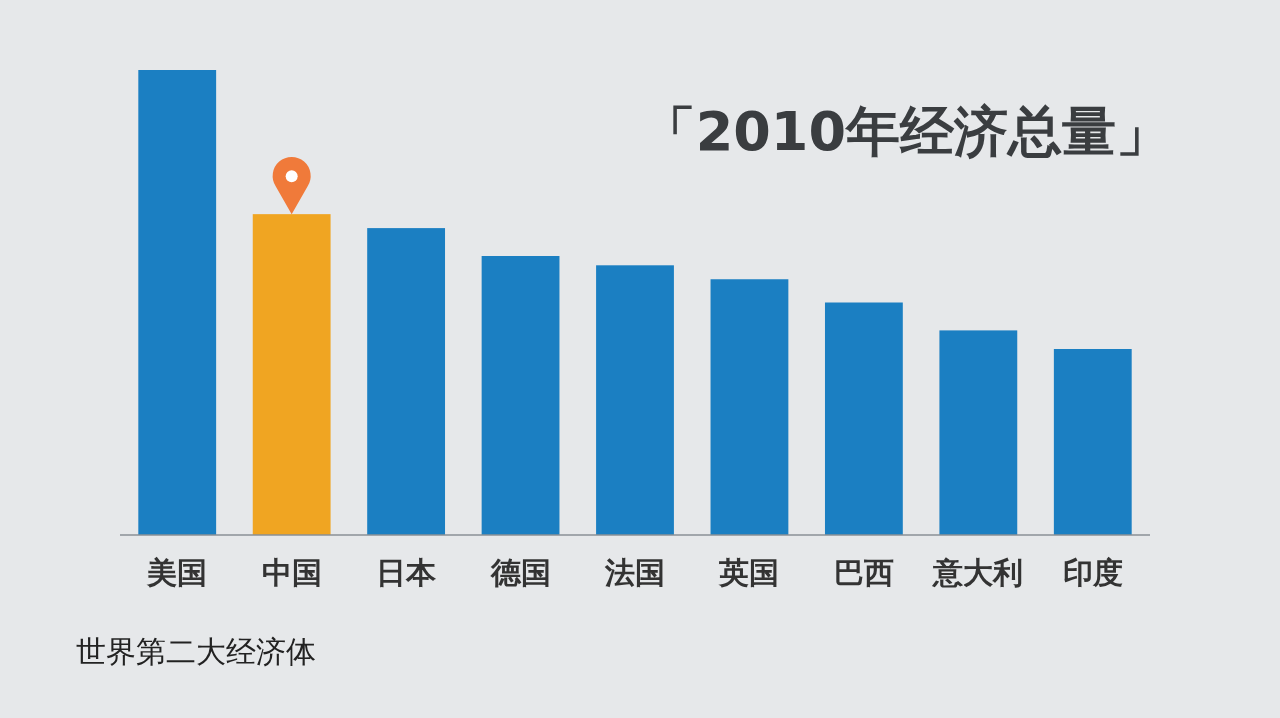  Describe the element at coordinates (863, 572) in the screenshot. I see `x-tick-label: 巴西` at that location.